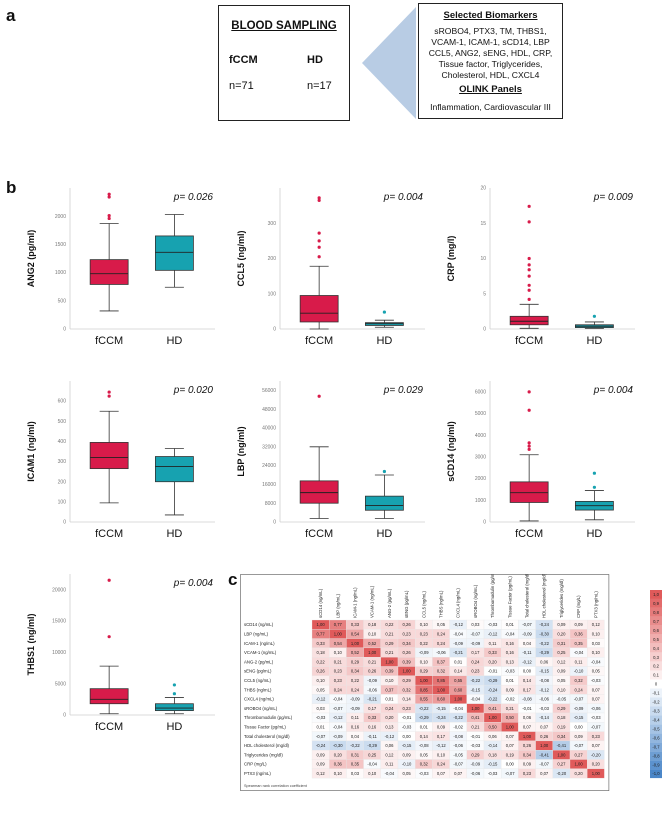 The image size is (668, 821). Describe the element at coordinates (656, 630) in the screenshot. I see `legend-tick-label: 0,6` at that location.